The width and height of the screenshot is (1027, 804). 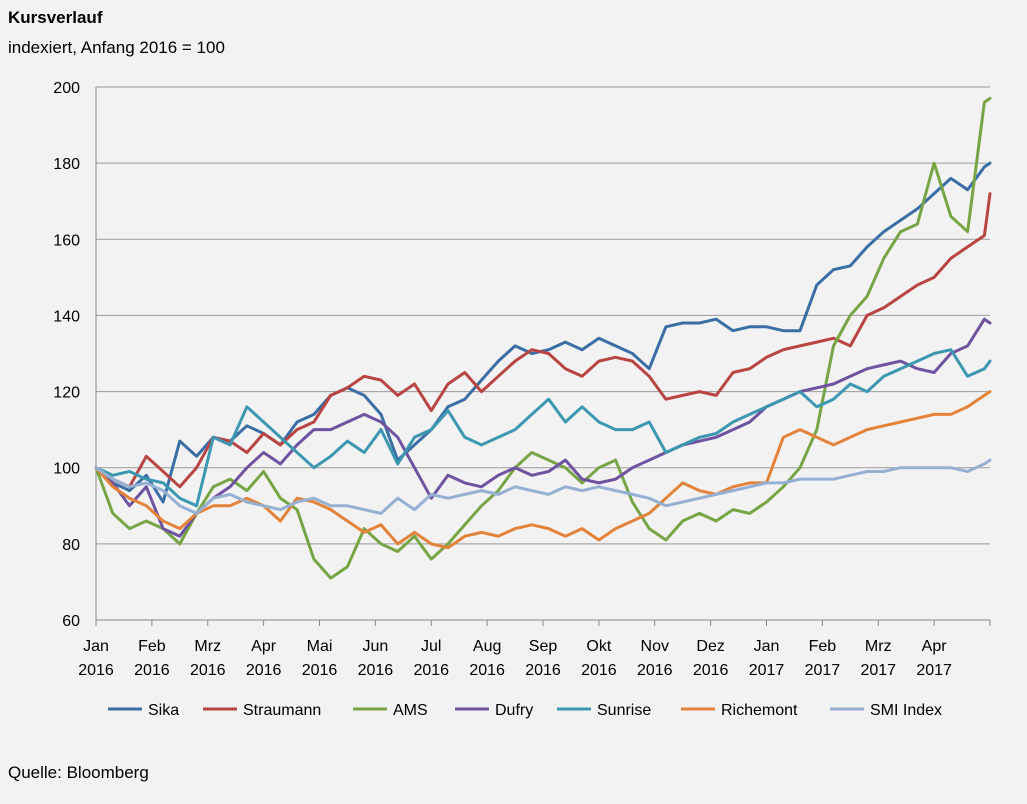 What do you see at coordinates (78, 772) in the screenshot?
I see `chart-source: Quelle: Bloomberg` at bounding box center [78, 772].